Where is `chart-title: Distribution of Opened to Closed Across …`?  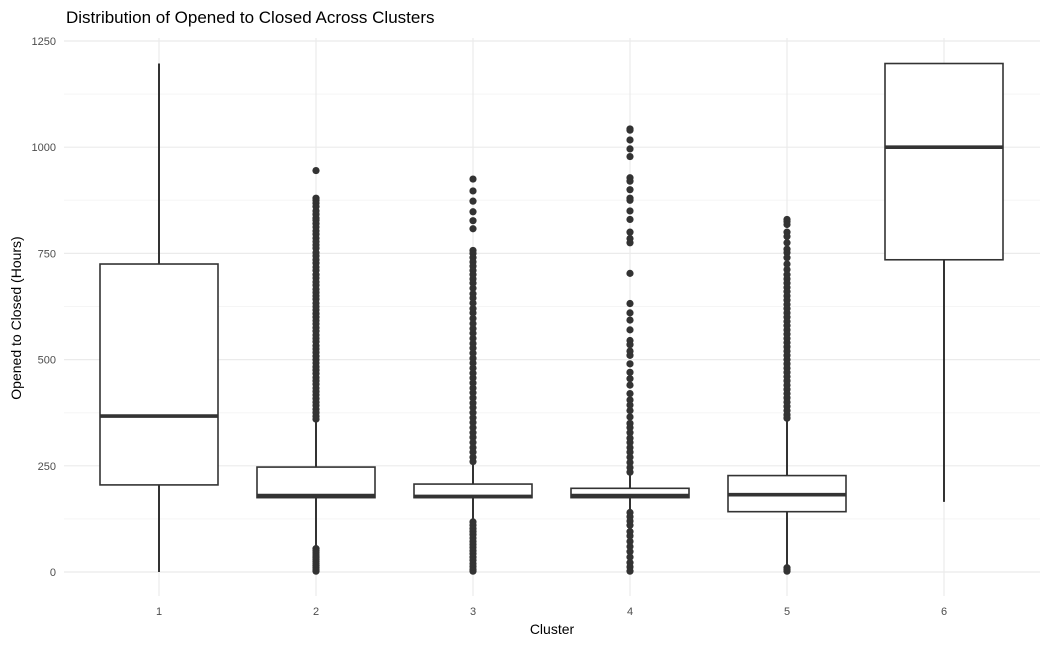 chart-title: Distribution of Opened to Closed Across … is located at coordinates (250, 17).